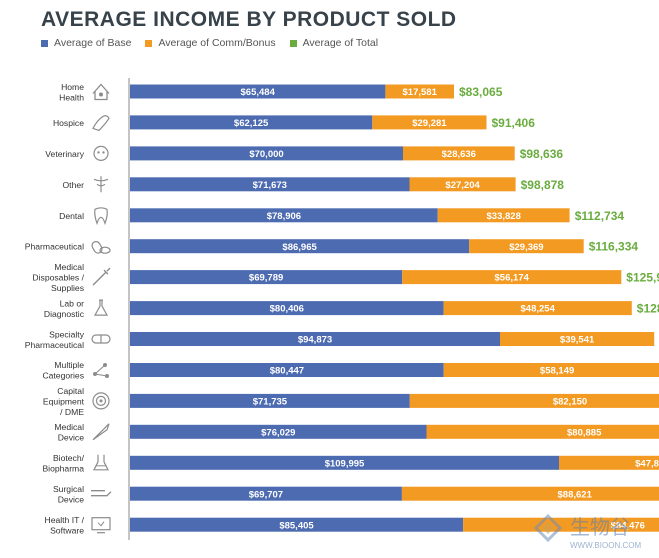 The width and height of the screenshot is (659, 558). I want to click on total-value-label: $98,878, so click(543, 185).